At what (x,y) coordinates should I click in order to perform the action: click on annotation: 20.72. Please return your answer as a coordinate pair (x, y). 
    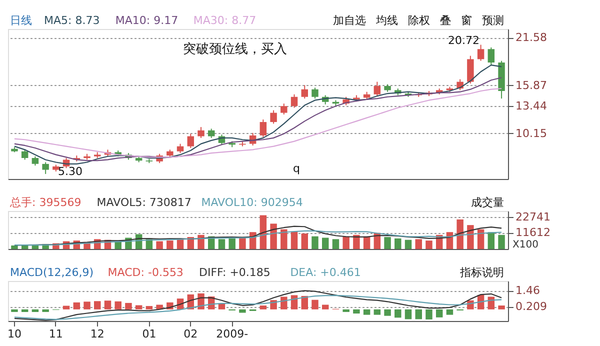
    Looking at the image, I should click on (464, 40).